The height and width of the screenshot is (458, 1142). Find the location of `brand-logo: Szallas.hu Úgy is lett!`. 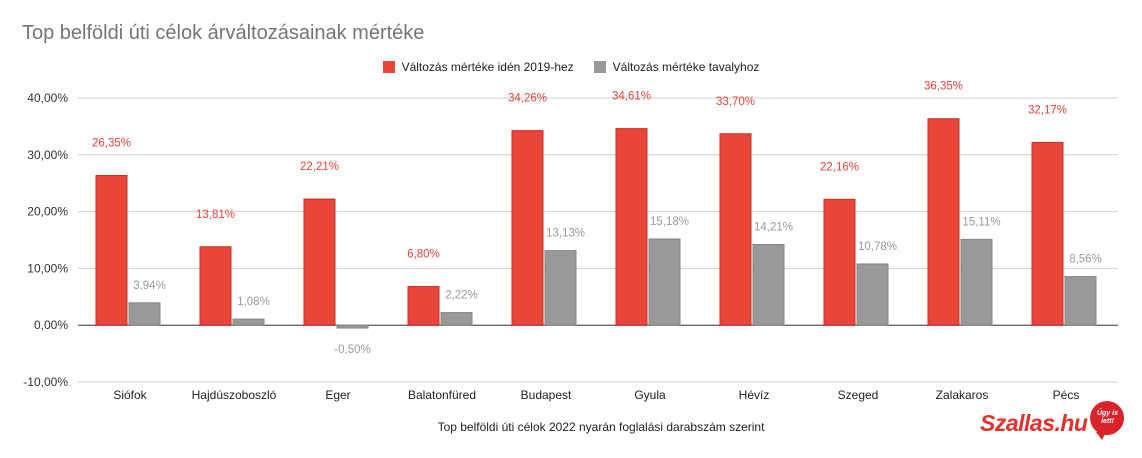

brand-logo: Szallas.hu Úgy is lett! is located at coordinates (1052, 420).